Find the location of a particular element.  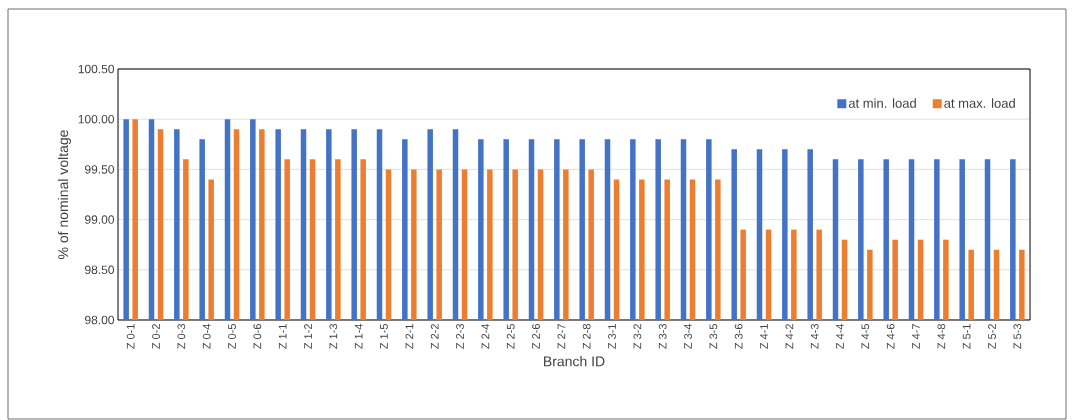

x-tick-label: Z 3-6 is located at coordinates (738, 336).